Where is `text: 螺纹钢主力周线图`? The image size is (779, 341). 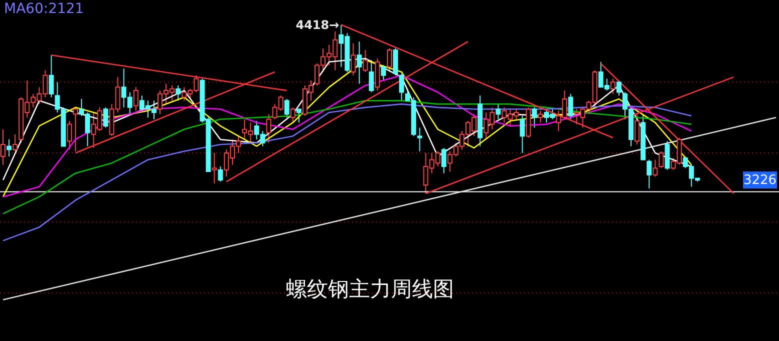 text: 螺纹钢主力周线图 is located at coordinates (370, 289).